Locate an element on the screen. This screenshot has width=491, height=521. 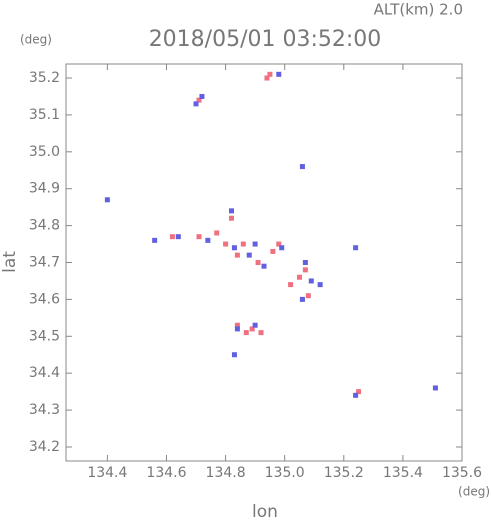
chart-title: 2018/05/01 03:52:00 is located at coordinates (265, 39).